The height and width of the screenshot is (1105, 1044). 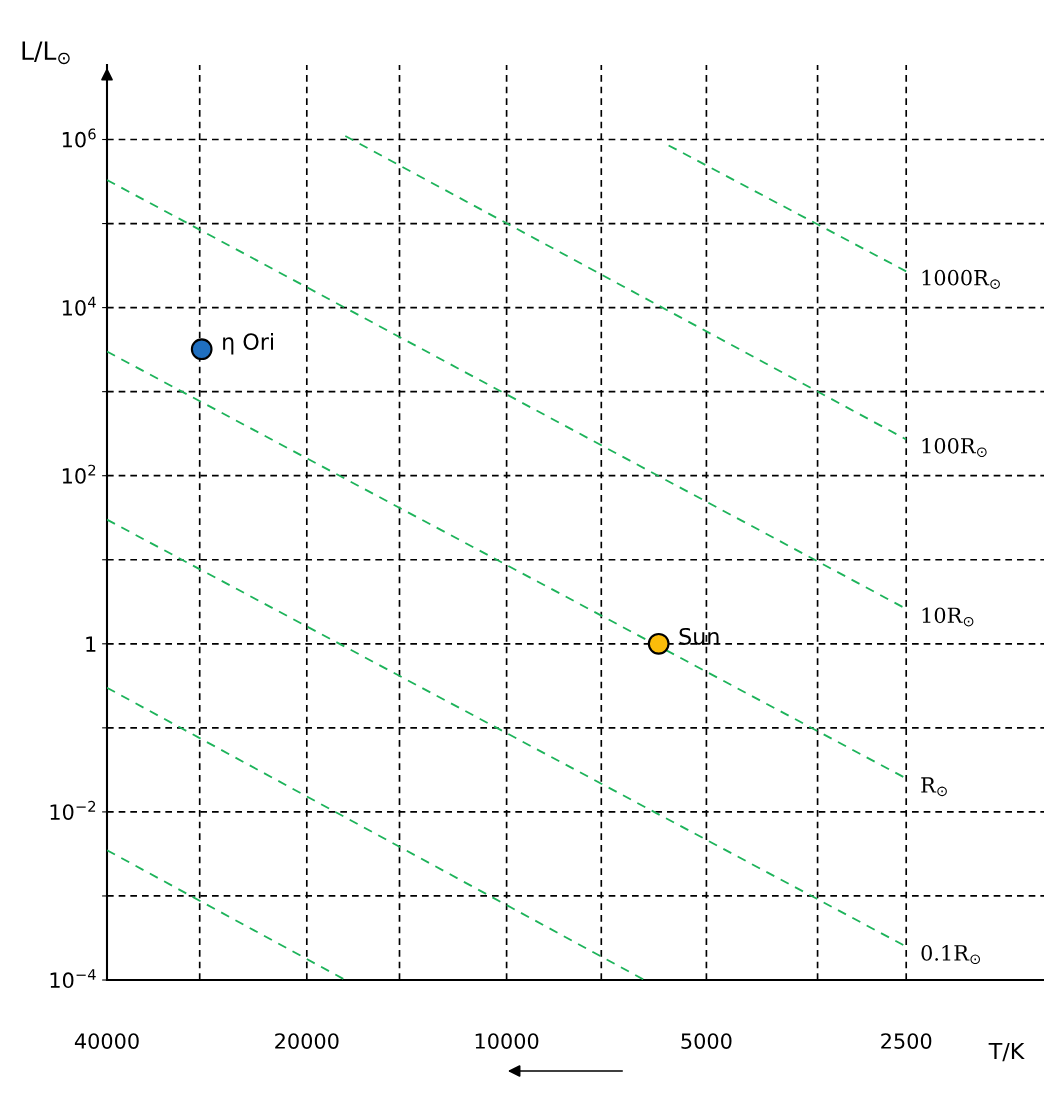 I want to click on x-tick-label: 10000, so click(x=507, y=1041).